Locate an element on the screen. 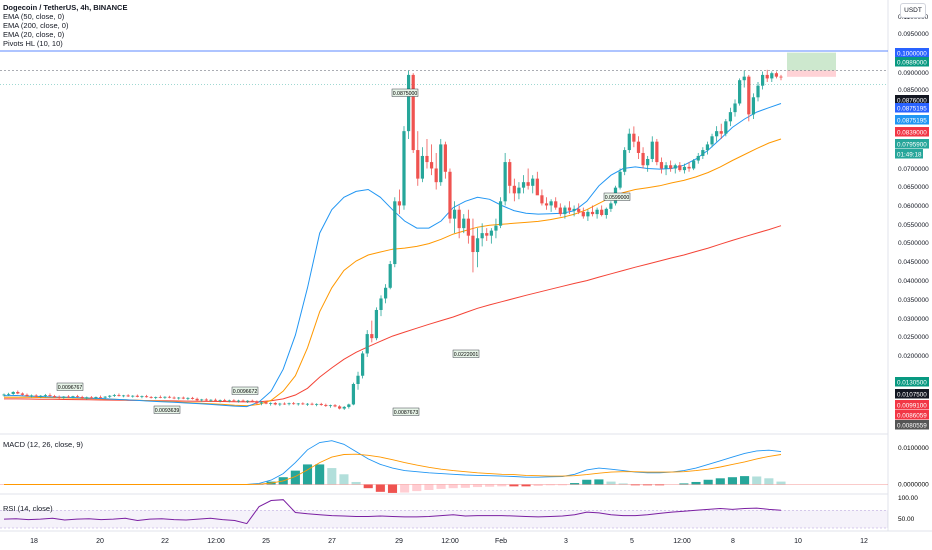  rsi-title: RSI (14, close) is located at coordinates (28, 508).